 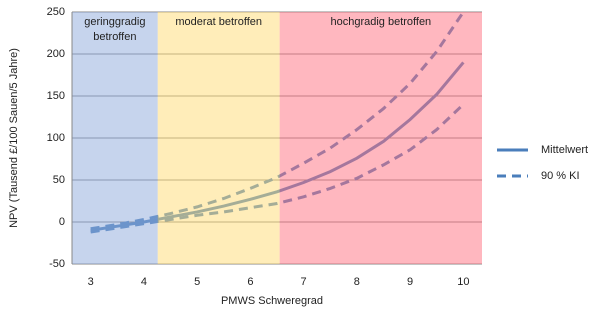 What do you see at coordinates (272, 301) in the screenshot?
I see `x-axis-title: PMWS Schweregrad` at bounding box center [272, 301].